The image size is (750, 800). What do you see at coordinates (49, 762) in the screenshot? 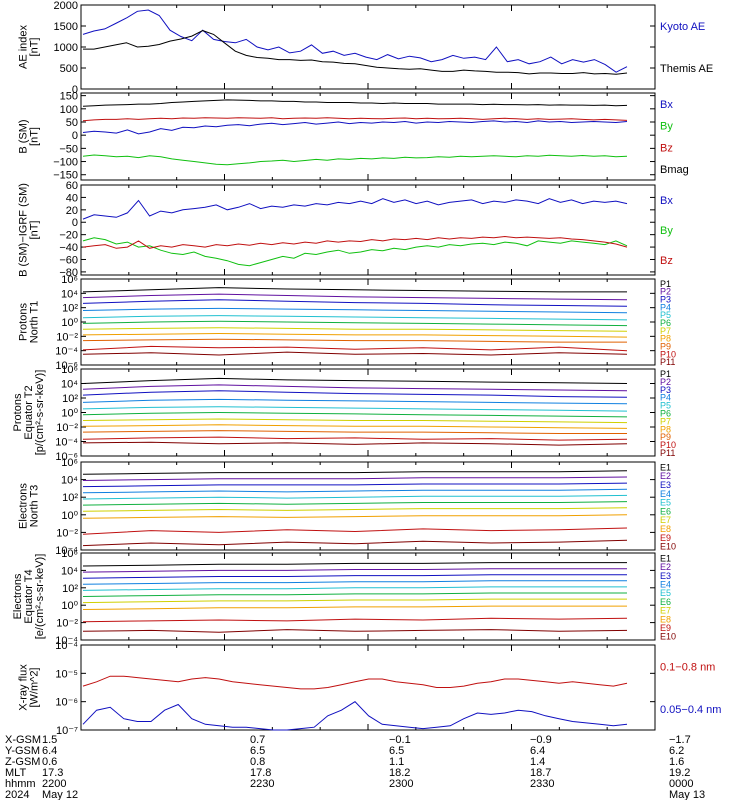
I see `footer-value: 0.6` at bounding box center [49, 762].